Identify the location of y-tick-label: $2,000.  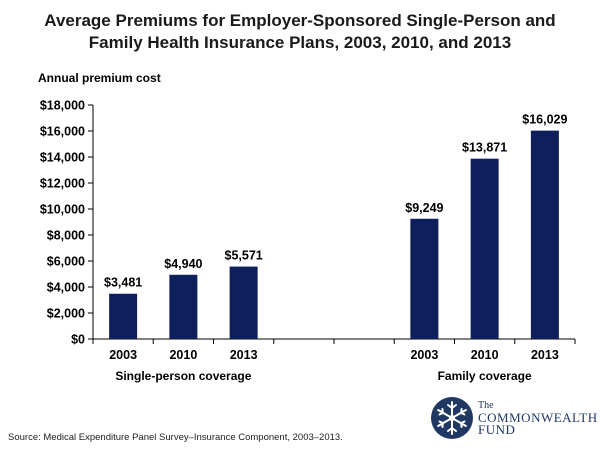
(66, 314).